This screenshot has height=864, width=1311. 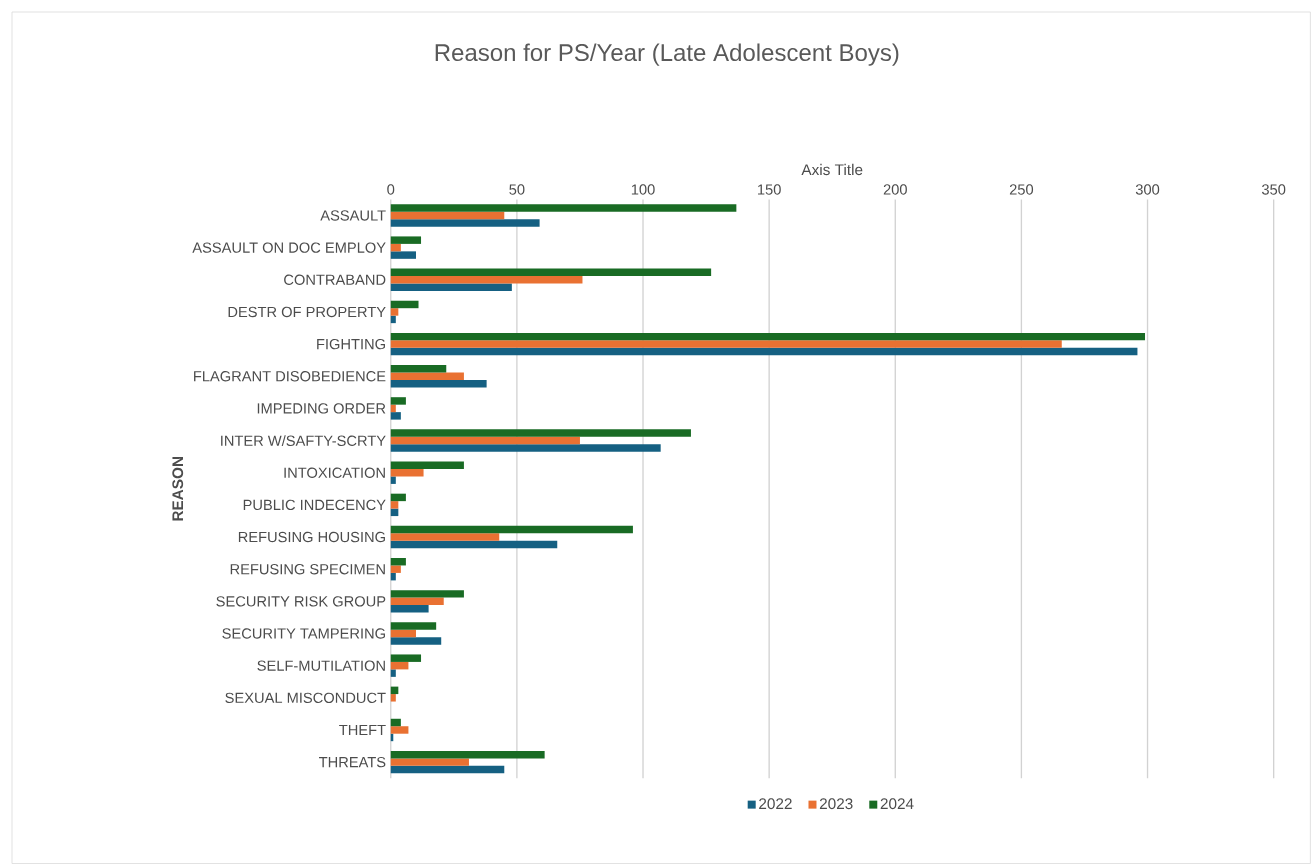 What do you see at coordinates (775, 804) in the screenshot?
I see `legend-label: 2022` at bounding box center [775, 804].